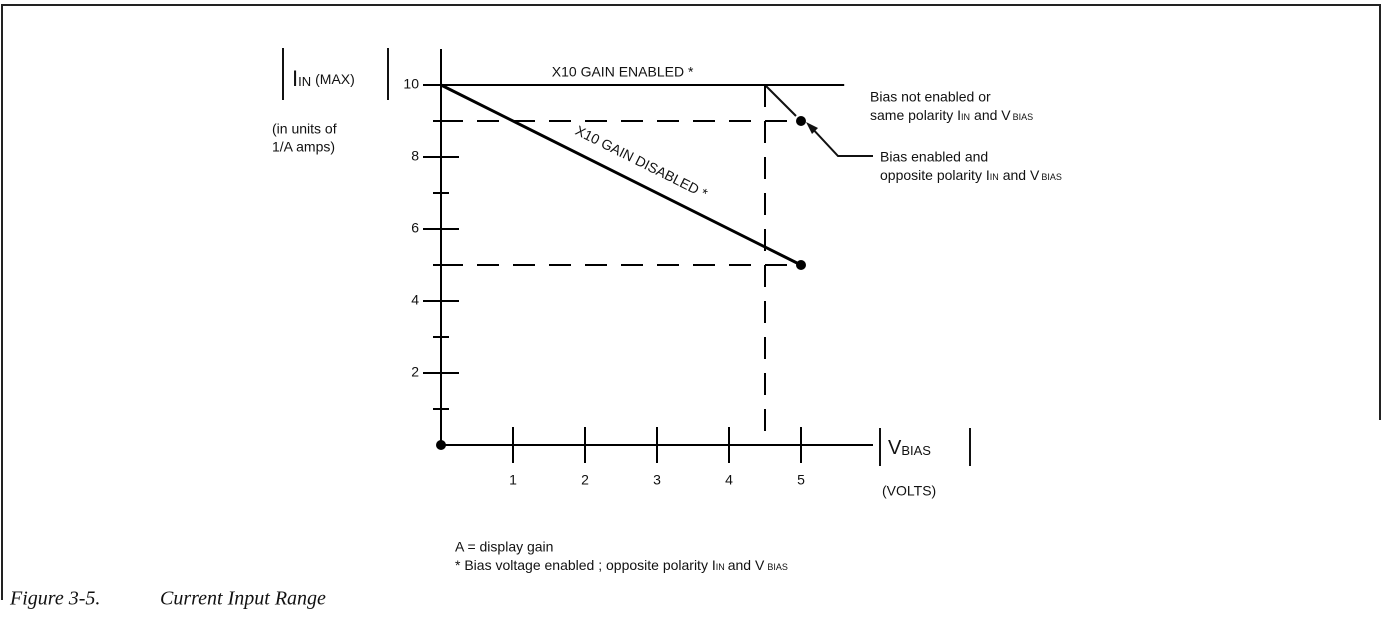  What do you see at coordinates (621, 175) in the screenshot?
I see `series-line` at bounding box center [621, 175].